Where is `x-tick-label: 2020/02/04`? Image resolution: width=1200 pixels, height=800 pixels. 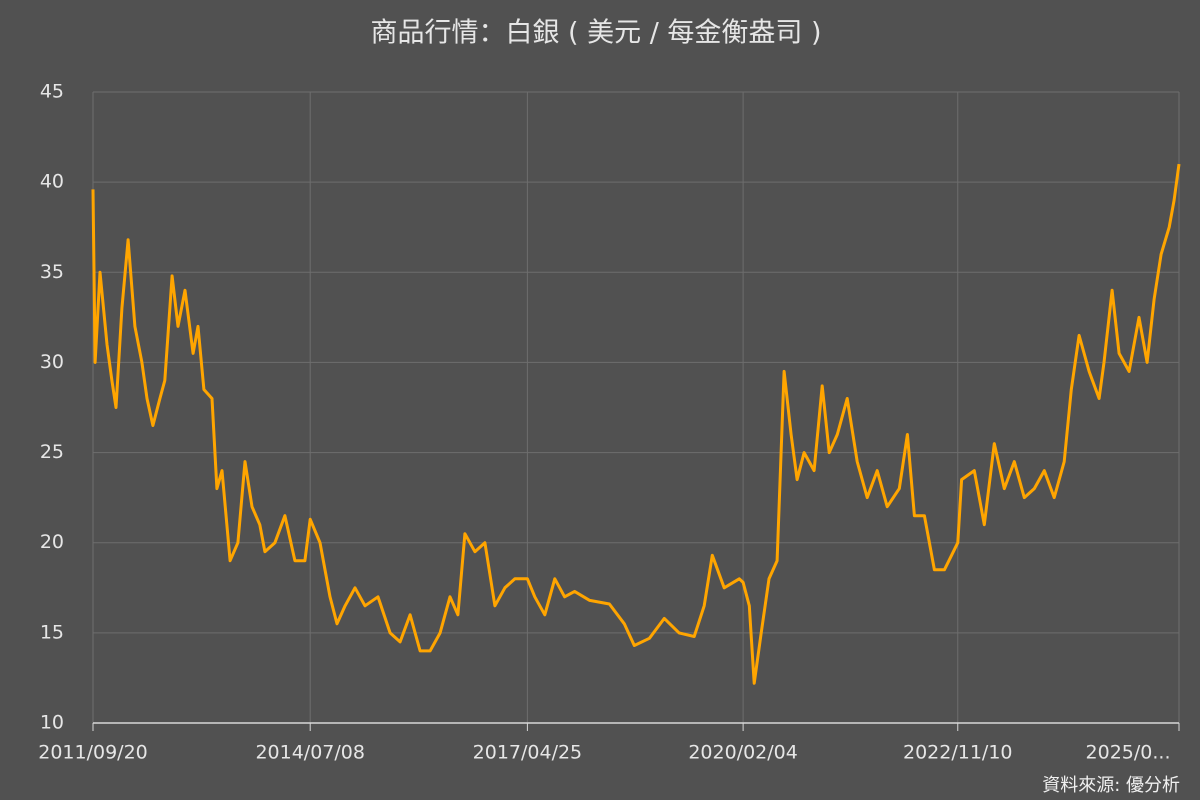 x-tick-label: 2020/02/04 is located at coordinates (743, 753).